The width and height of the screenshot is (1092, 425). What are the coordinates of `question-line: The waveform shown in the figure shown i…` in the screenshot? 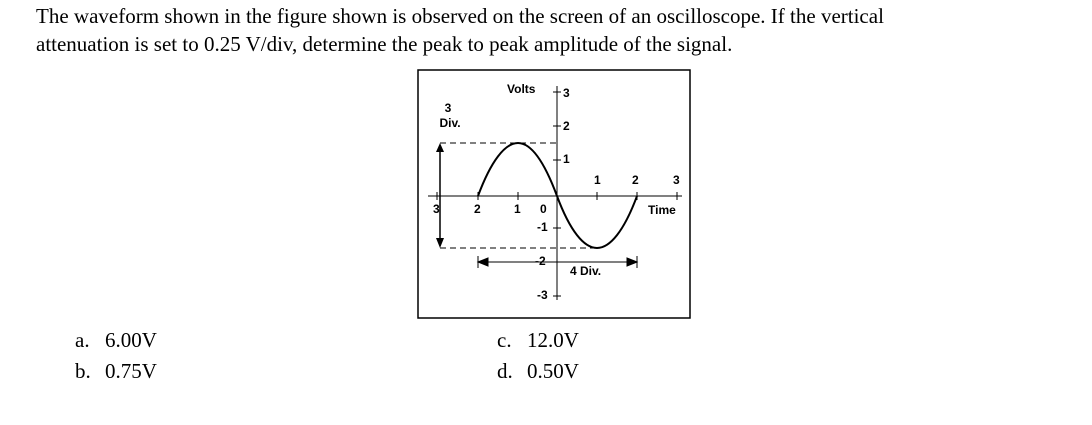 It's located at (460, 16).